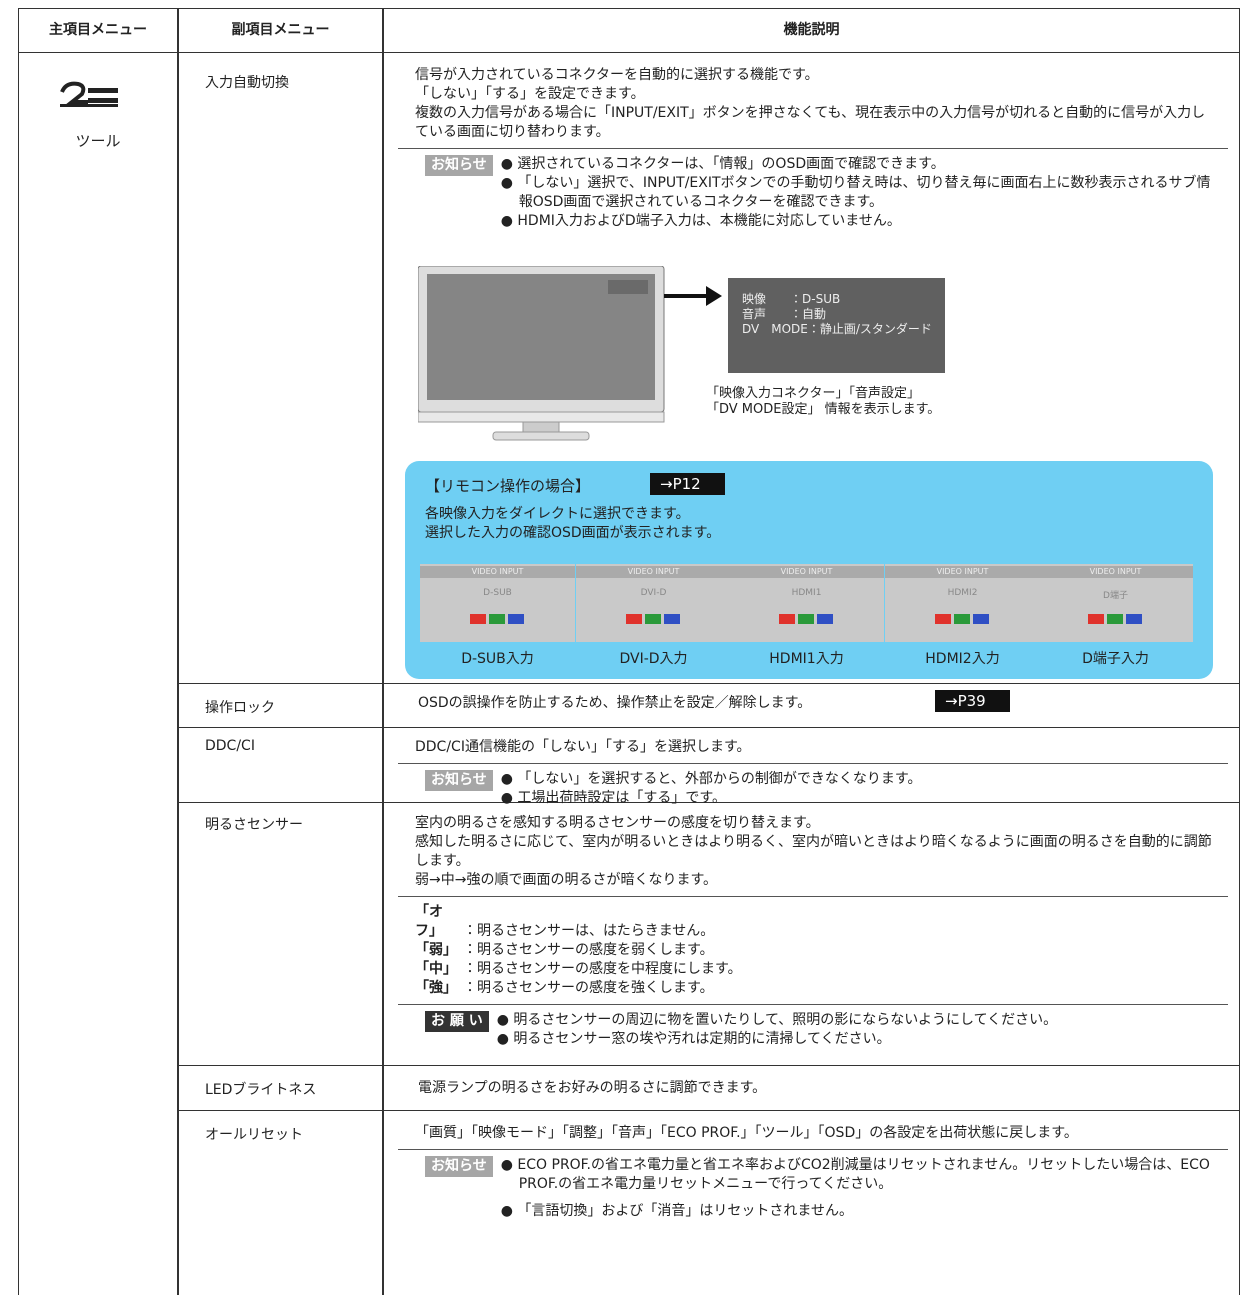 The image size is (1243, 1295). I want to click on header-main: 主項目メニュー, so click(98, 30).